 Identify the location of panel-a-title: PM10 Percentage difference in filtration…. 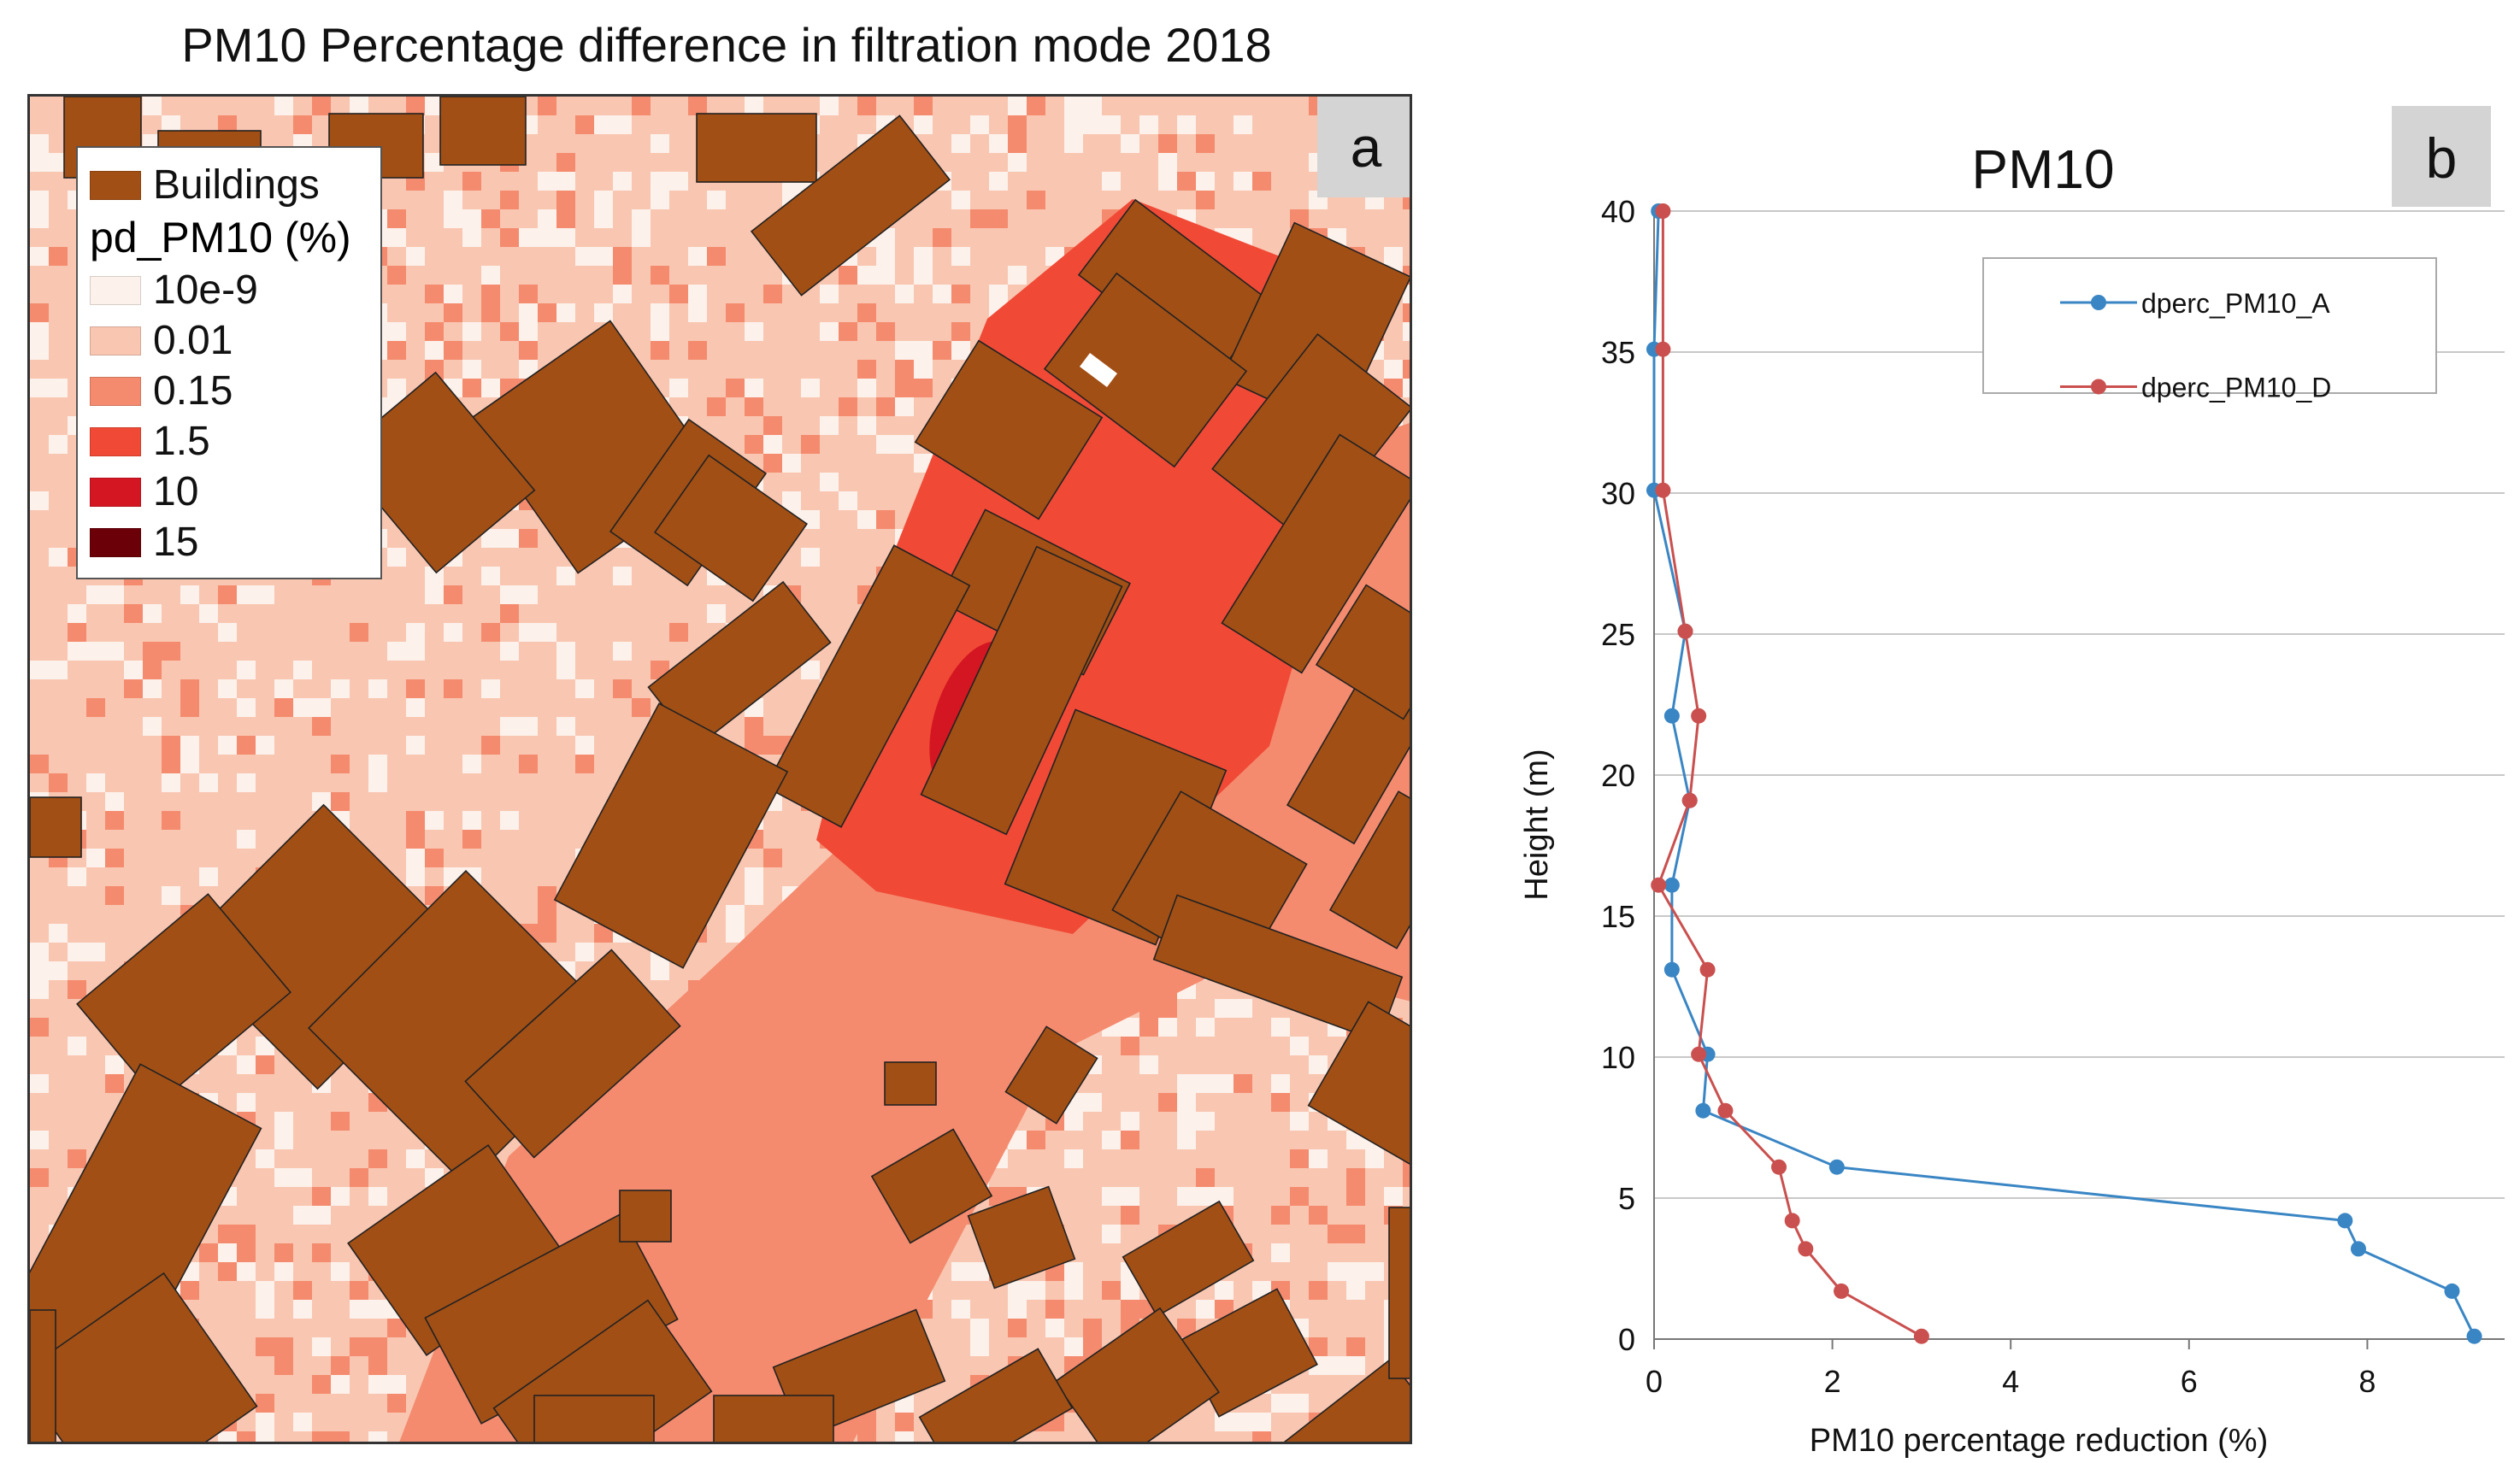
(726, 45).